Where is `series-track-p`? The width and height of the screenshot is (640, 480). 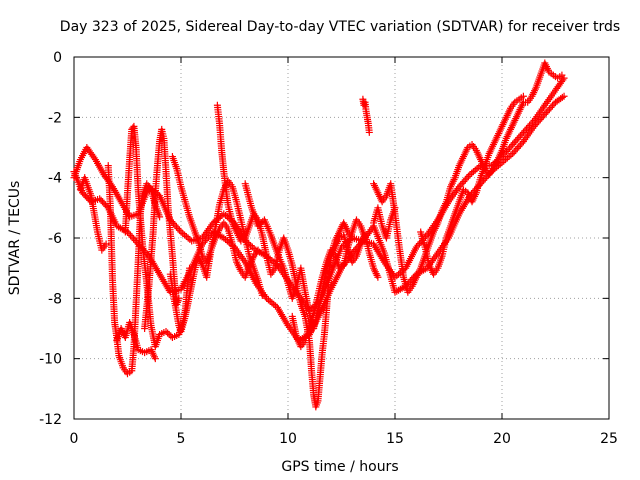
series-track-p is located at coordinates (384, 223).